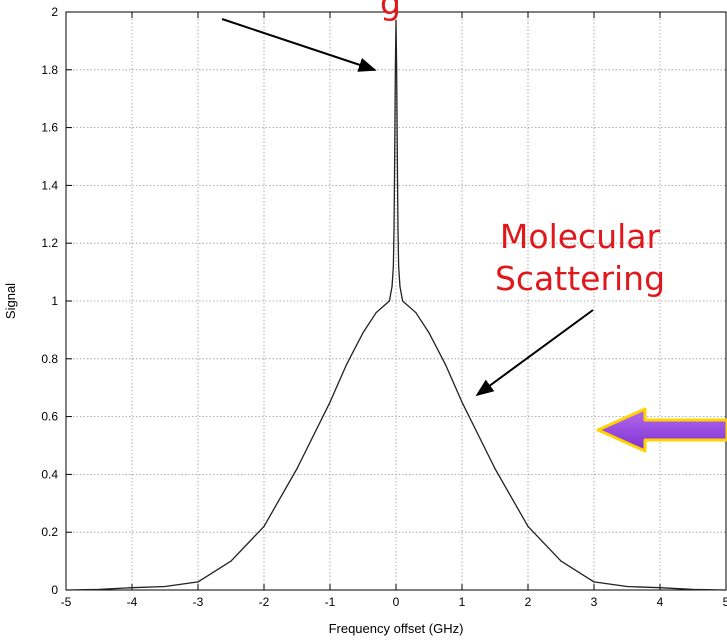 This screenshot has height=643, width=727. Describe the element at coordinates (396, 628) in the screenshot. I see `x-axis-label: Frequency offset (GHz)` at that location.